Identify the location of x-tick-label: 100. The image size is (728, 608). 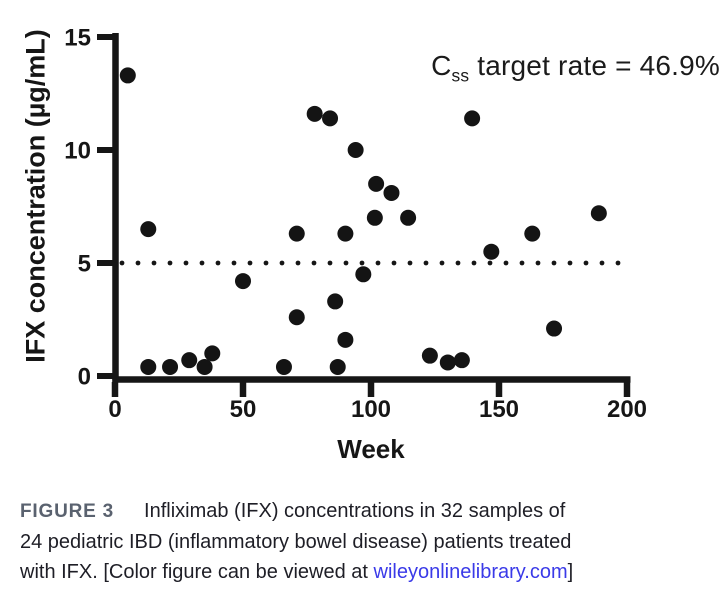
(371, 409).